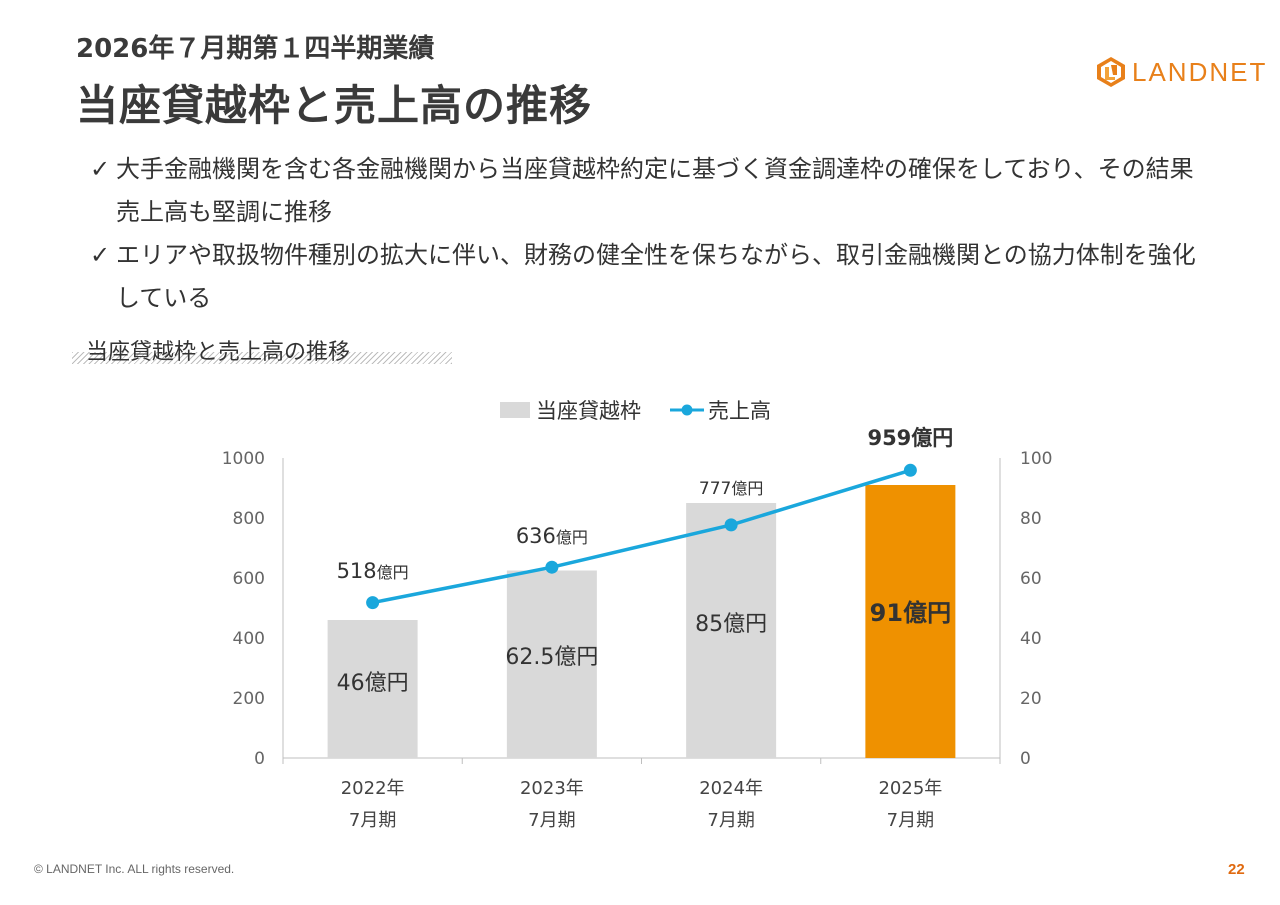 The width and height of the screenshot is (1280, 905). What do you see at coordinates (373, 683) in the screenshot?
I see `bar-data-label: 46億円` at bounding box center [373, 683].